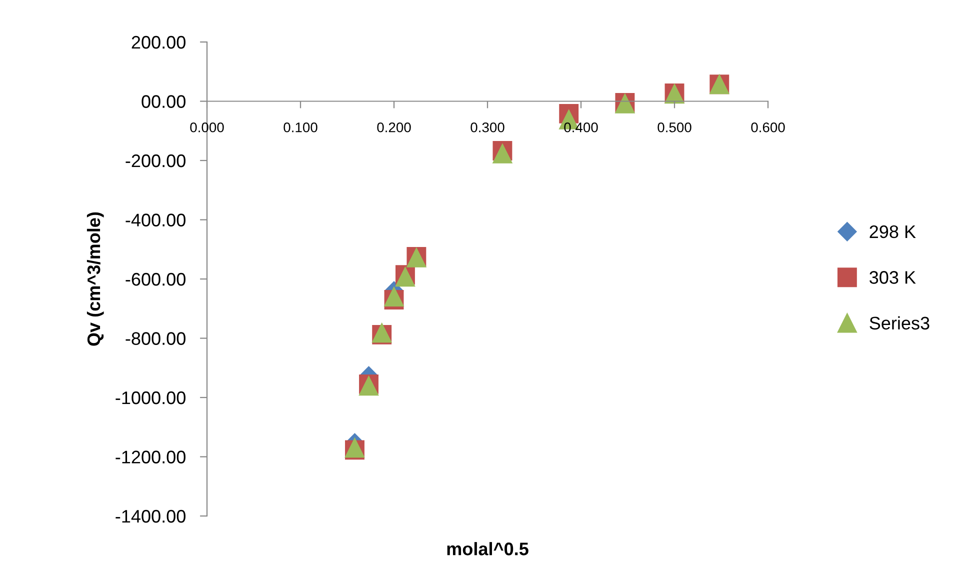  What do you see at coordinates (893, 231) in the screenshot?
I see `legend-label: 298 K` at bounding box center [893, 231].